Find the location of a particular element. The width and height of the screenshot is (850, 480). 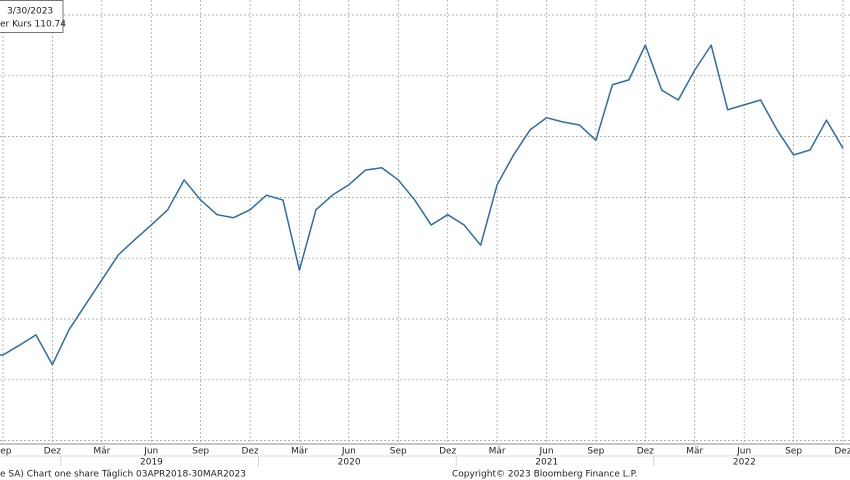

year-label: 2021 is located at coordinates (546, 463).